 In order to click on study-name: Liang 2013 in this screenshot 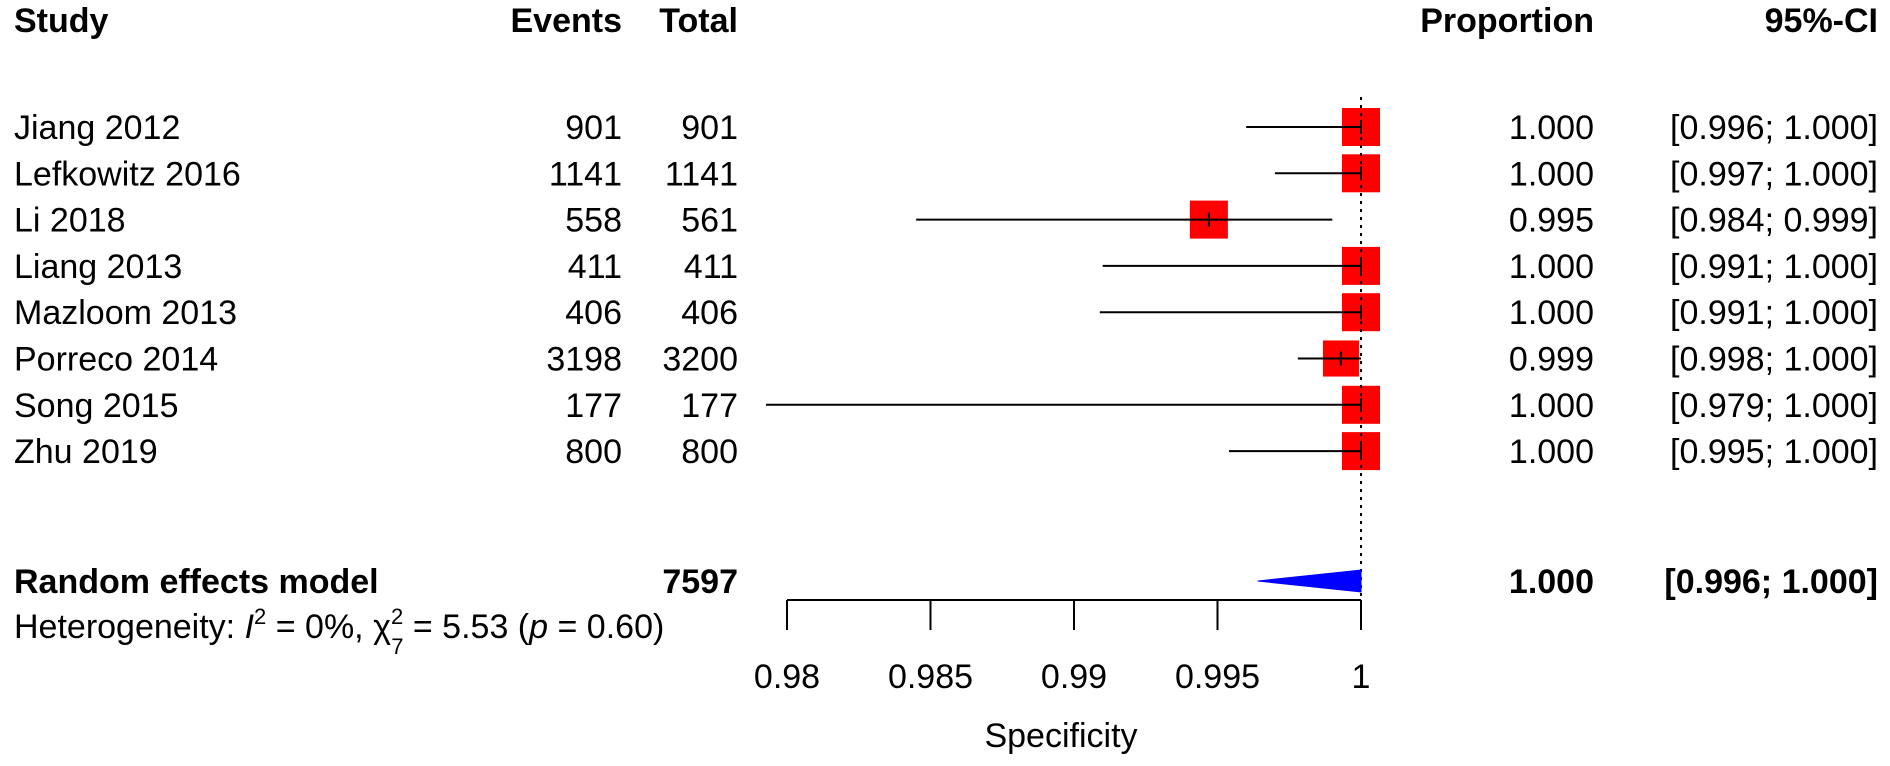, I will do `click(98, 267)`.